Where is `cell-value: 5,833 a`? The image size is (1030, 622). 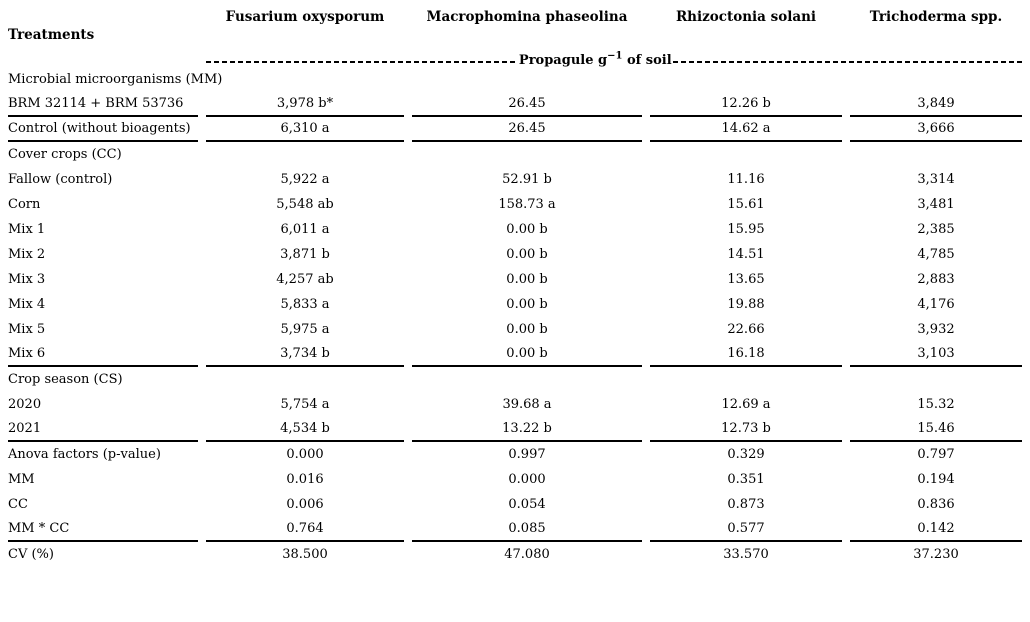
cell-value: 5,833 a is located at coordinates (305, 304).